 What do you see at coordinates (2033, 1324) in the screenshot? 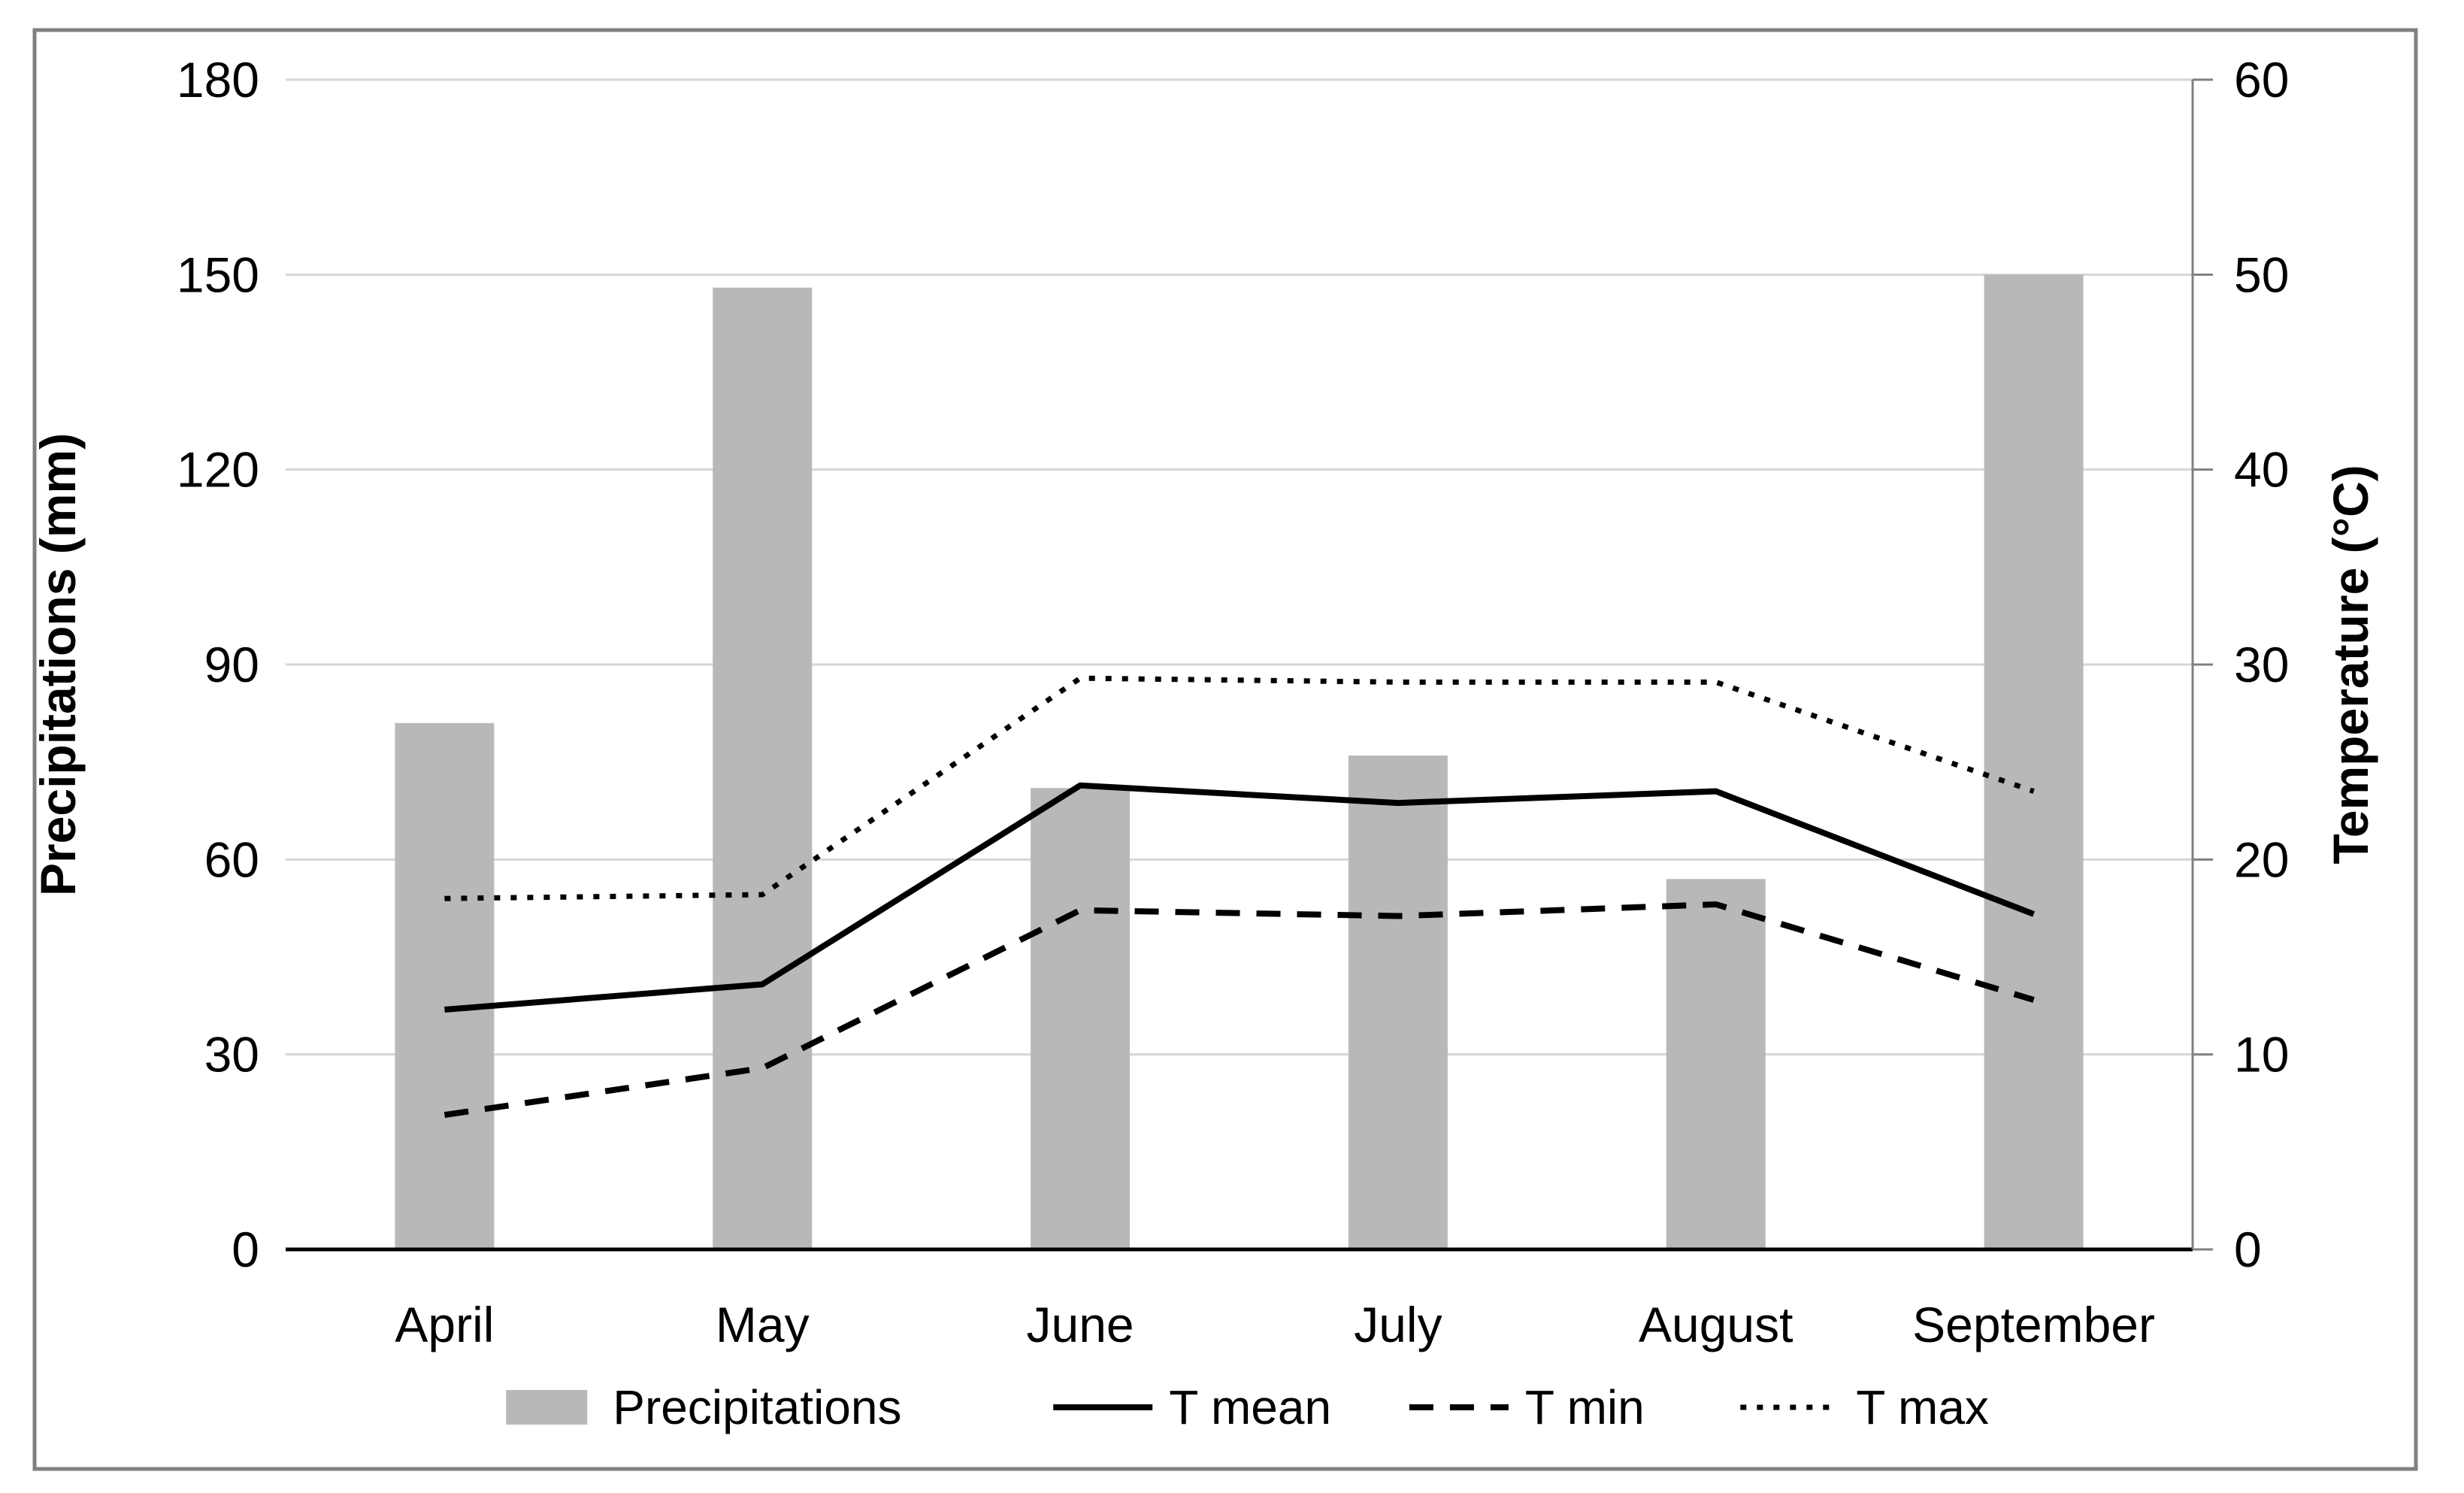
I see `category-label-september: September` at bounding box center [2033, 1324].